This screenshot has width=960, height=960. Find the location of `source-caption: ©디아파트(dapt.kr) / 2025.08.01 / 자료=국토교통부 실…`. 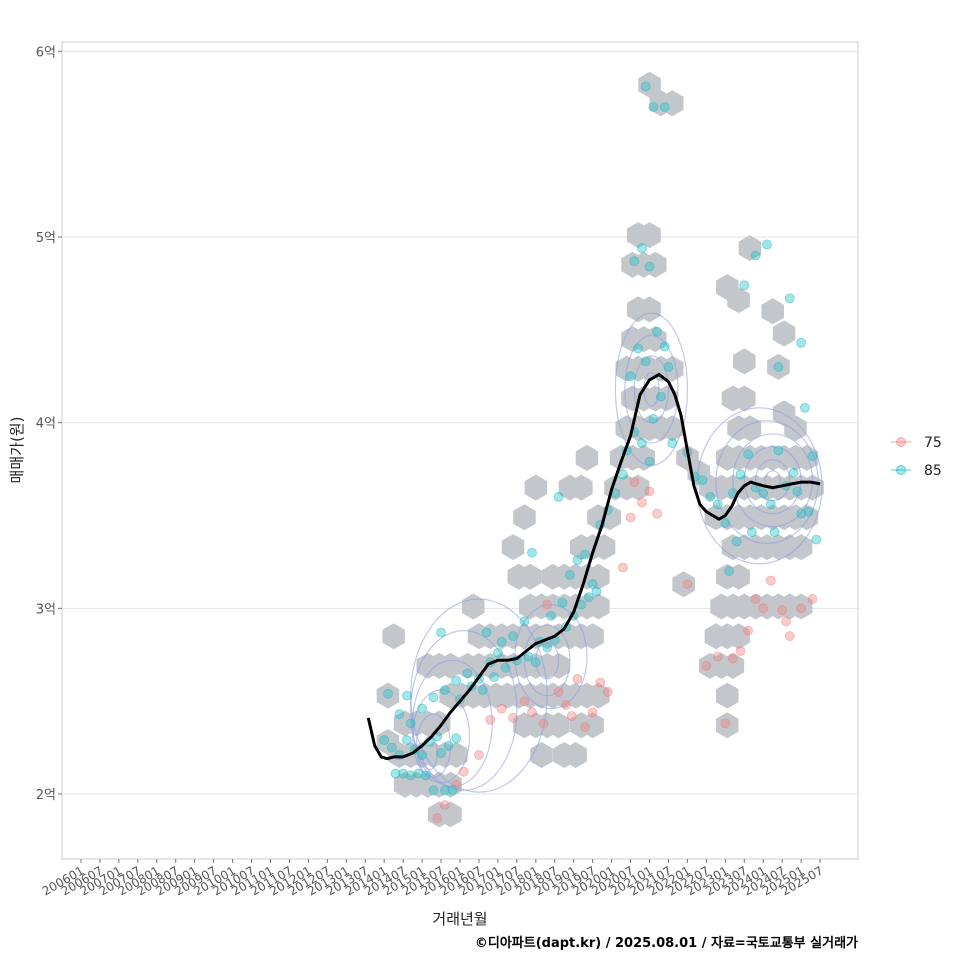

source-caption: ©디아파트(dapt.kr) / 2025.08.01 / 자료=국토교통부 실… is located at coordinates (666, 943).